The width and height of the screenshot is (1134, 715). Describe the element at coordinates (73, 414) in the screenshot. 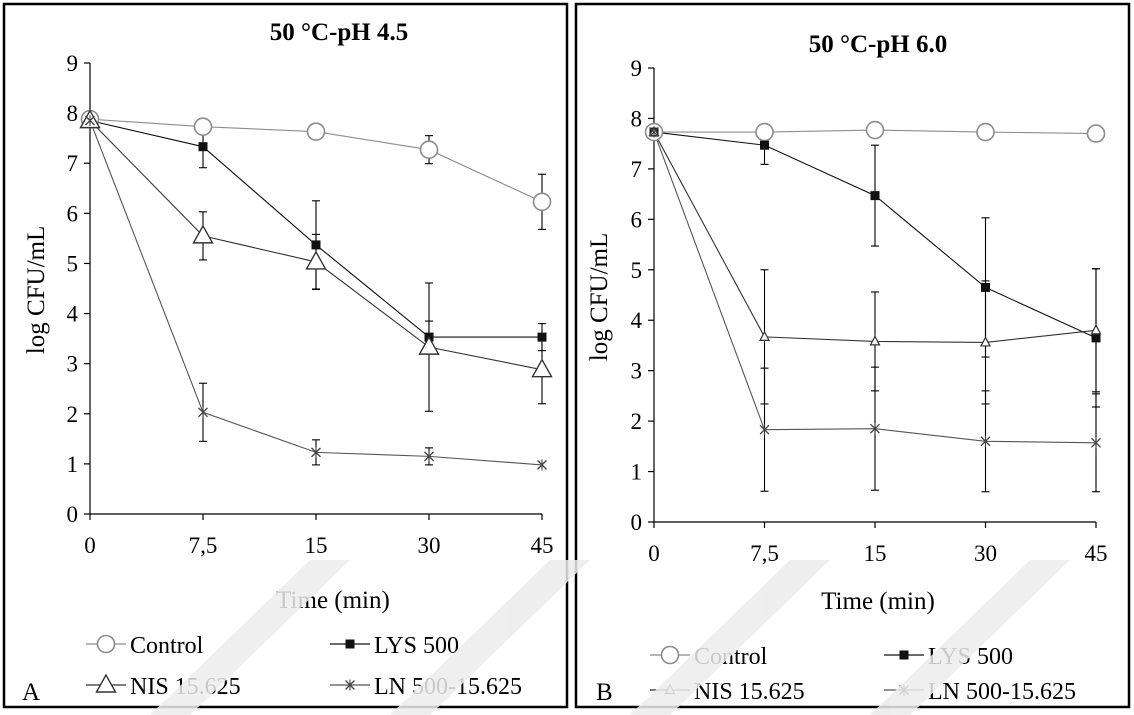

I see `y-tick-label: 2` at that location.